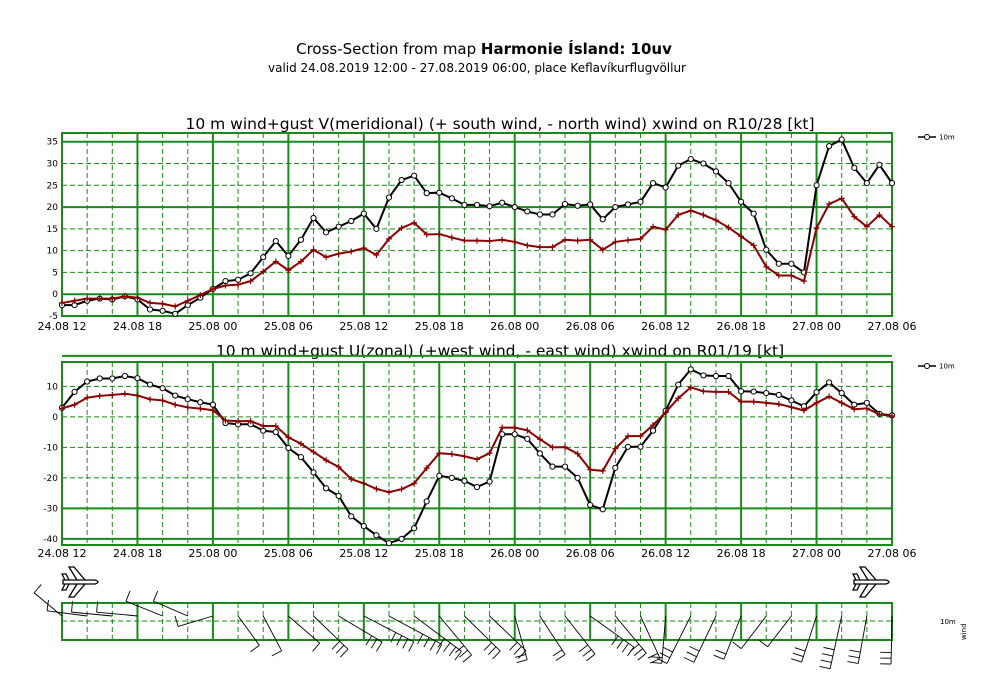  What do you see at coordinates (741, 553) in the screenshot?
I see `x-tick-label: 26.08 18` at bounding box center [741, 553].